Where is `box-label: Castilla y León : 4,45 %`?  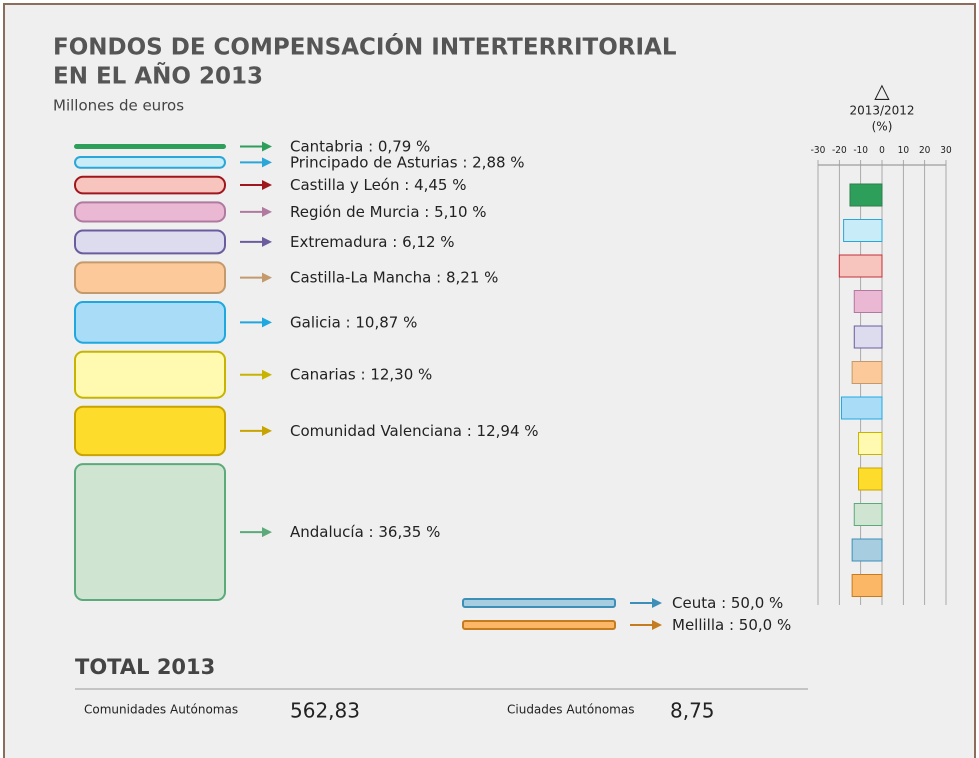 box-label: Castilla y León : 4,45 % is located at coordinates (378, 185).